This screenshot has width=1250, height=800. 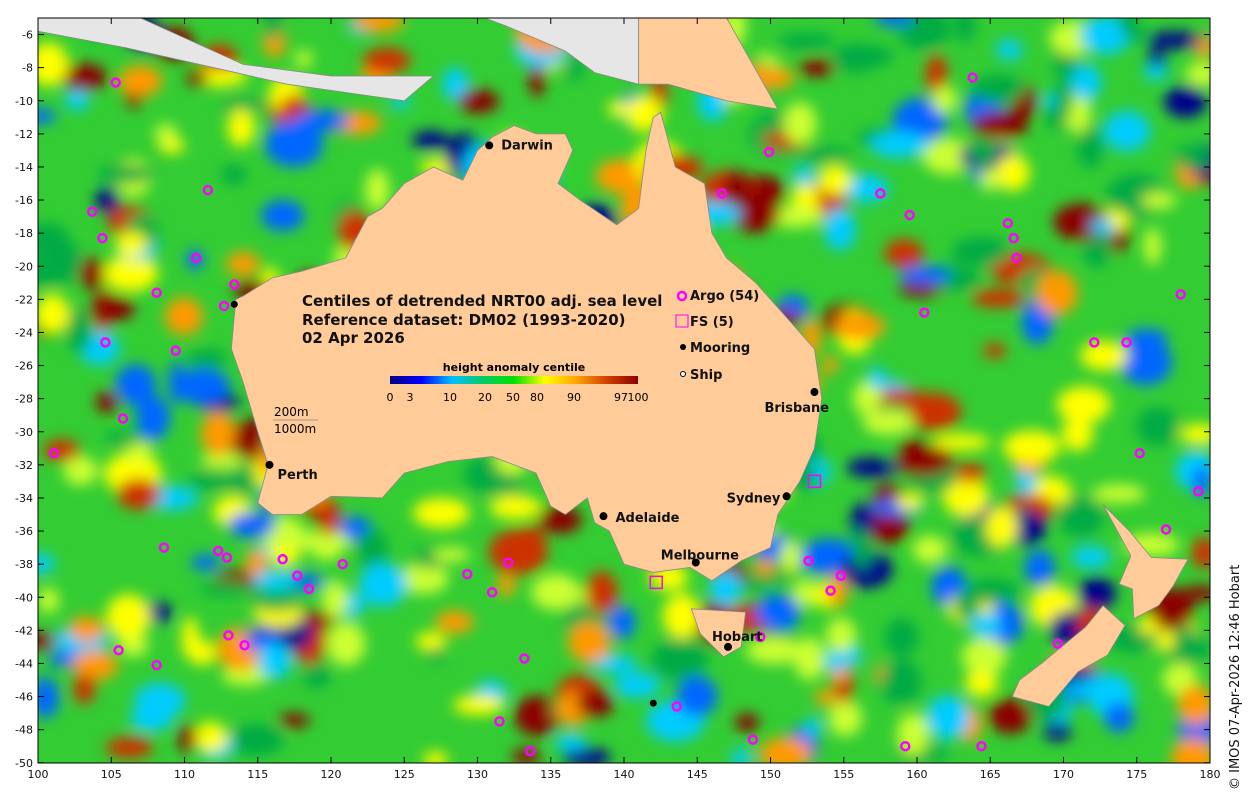 I want to click on colorbar-tick-label: 100, so click(x=638, y=397).